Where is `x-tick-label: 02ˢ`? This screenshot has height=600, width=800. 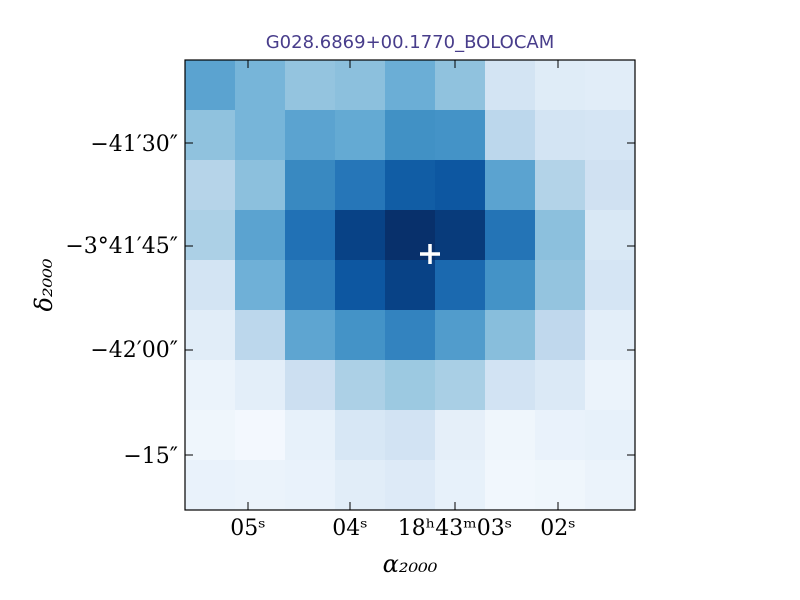
x-tick-label: 02ˢ is located at coordinates (557, 528).